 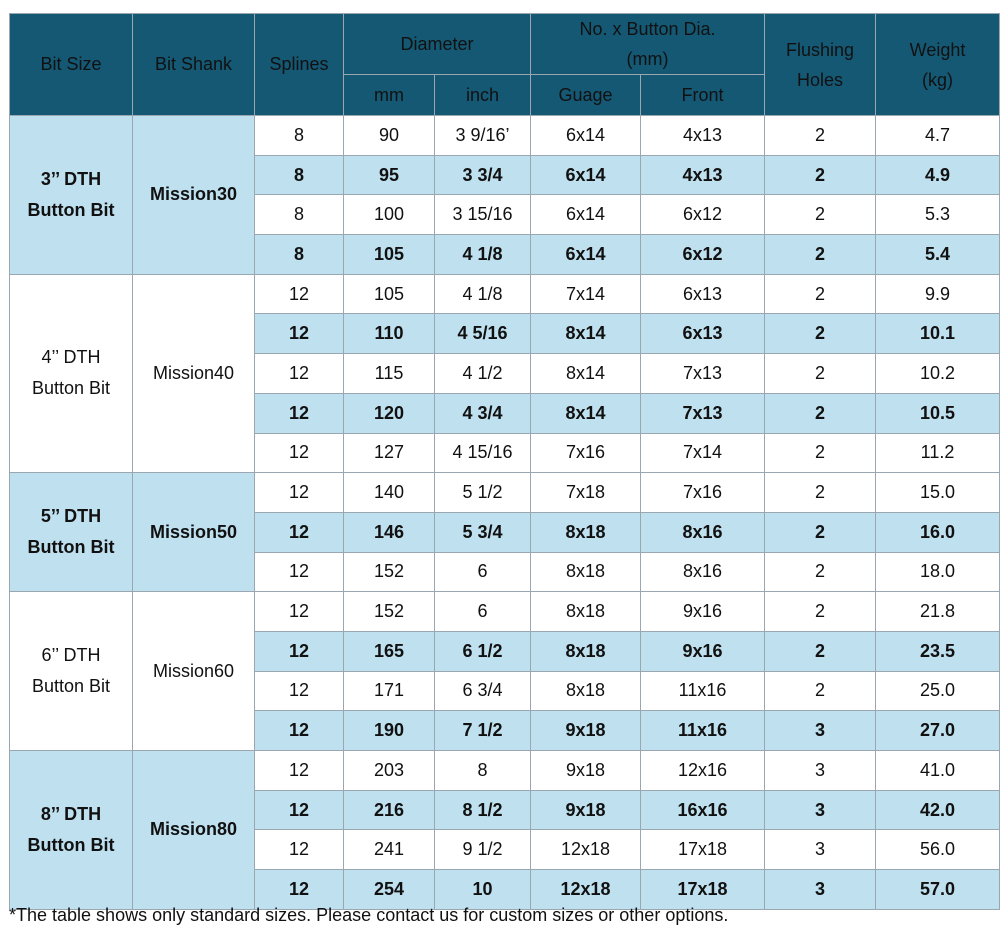 What do you see at coordinates (193, 64) in the screenshot?
I see `header-bit-shank: Bit Shank` at bounding box center [193, 64].